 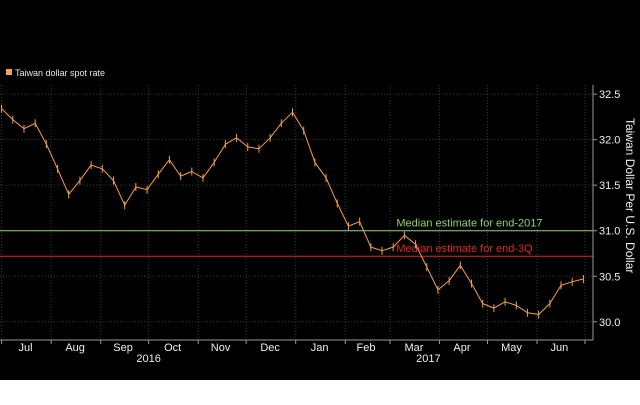 I want to click on x-tick-label: Oct, so click(x=172, y=348).